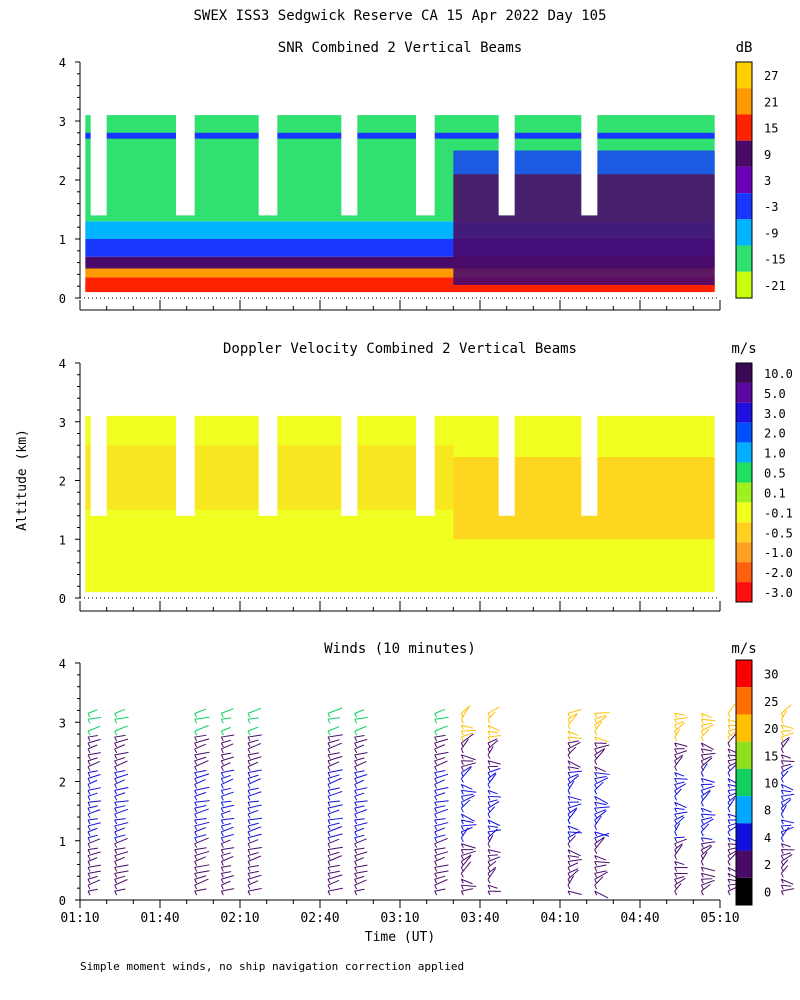 Image resolution: width=800 pixels, height=1000 pixels. I want to click on wind-profile, so click(494, 801).